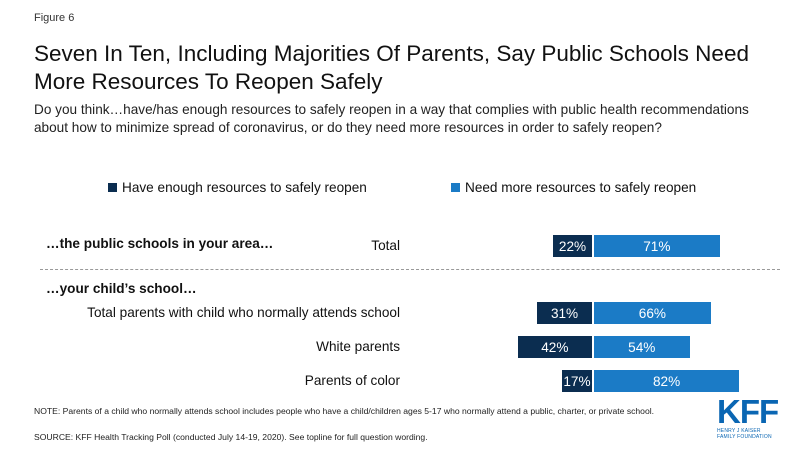  What do you see at coordinates (244, 187) in the screenshot?
I see `legend-label-have-enough: Have enough resources to safely reopen` at bounding box center [244, 187].